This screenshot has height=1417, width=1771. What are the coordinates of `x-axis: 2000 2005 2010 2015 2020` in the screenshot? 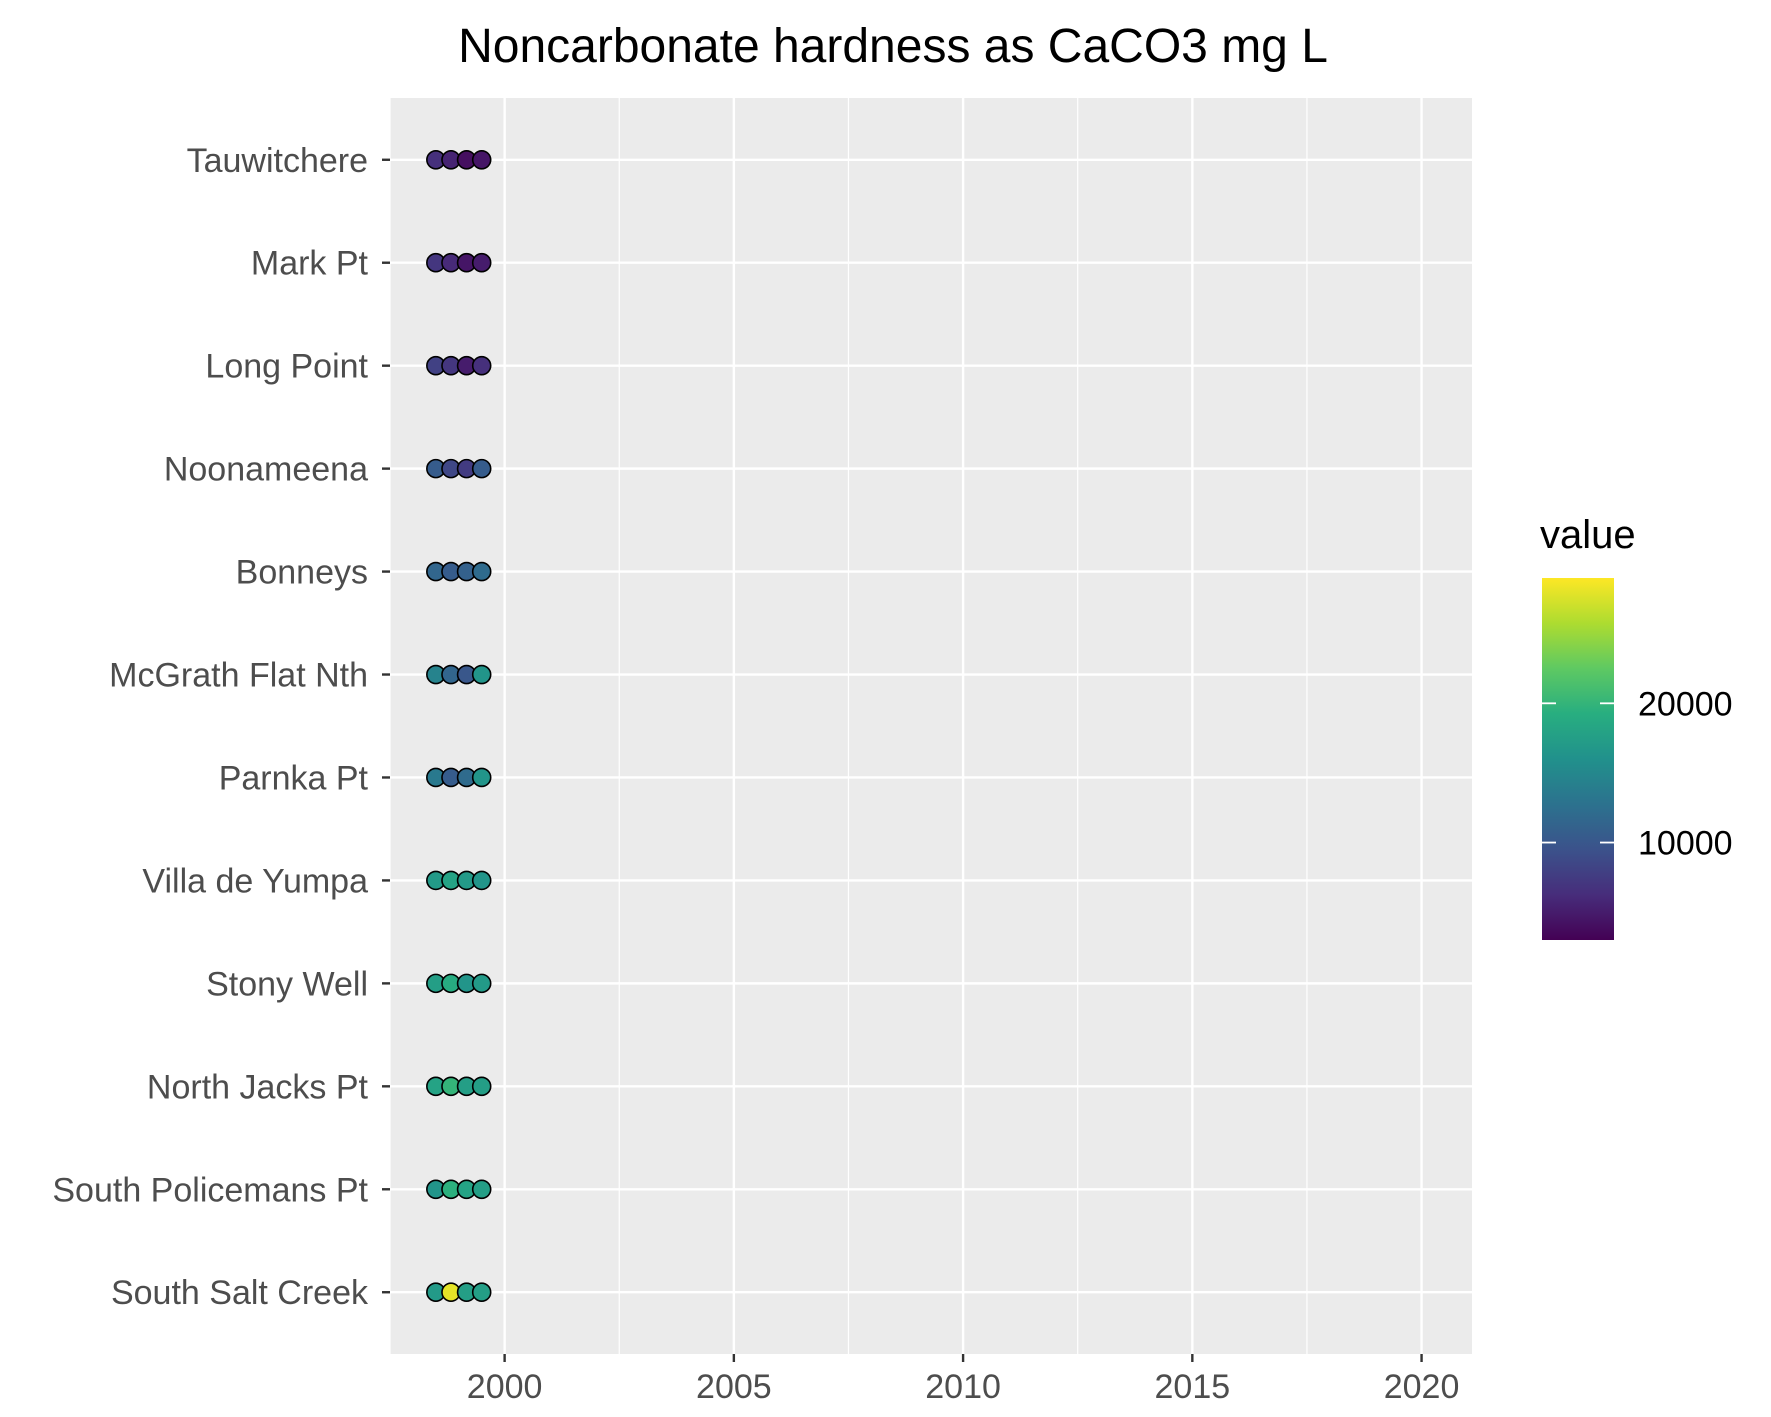 It's located at (963, 1380).